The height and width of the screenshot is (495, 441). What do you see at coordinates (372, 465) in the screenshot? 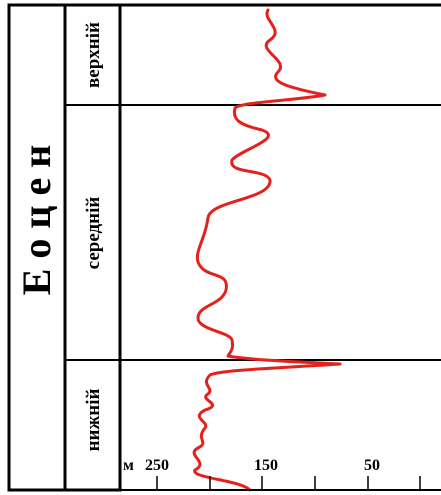
I see `x-tick-label: 50` at bounding box center [372, 465].